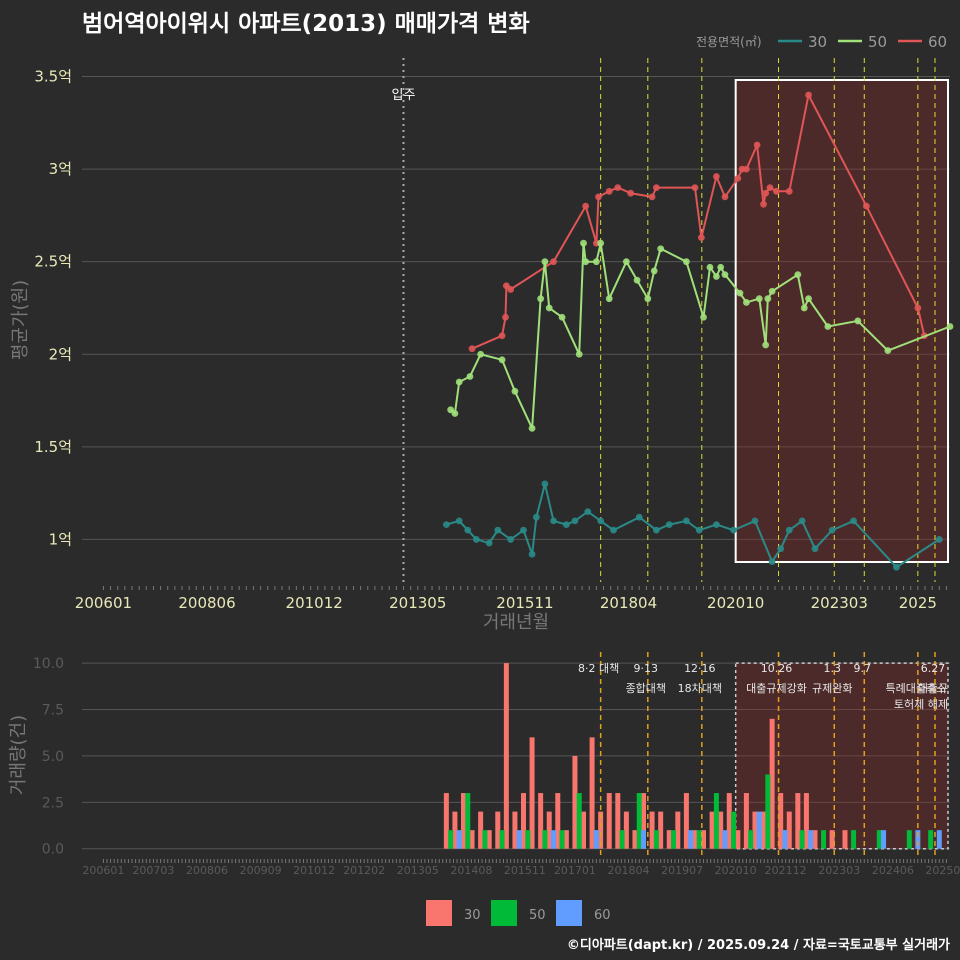  I want to click on x-tick-label: 200909, so click(261, 870).